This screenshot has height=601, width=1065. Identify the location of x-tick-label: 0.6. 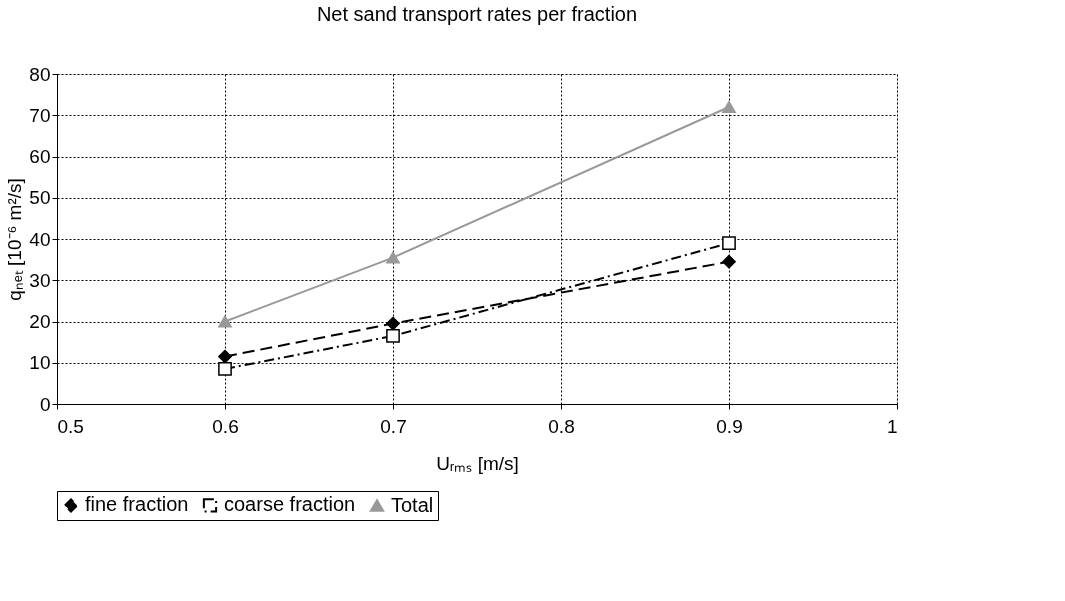
(225, 426).